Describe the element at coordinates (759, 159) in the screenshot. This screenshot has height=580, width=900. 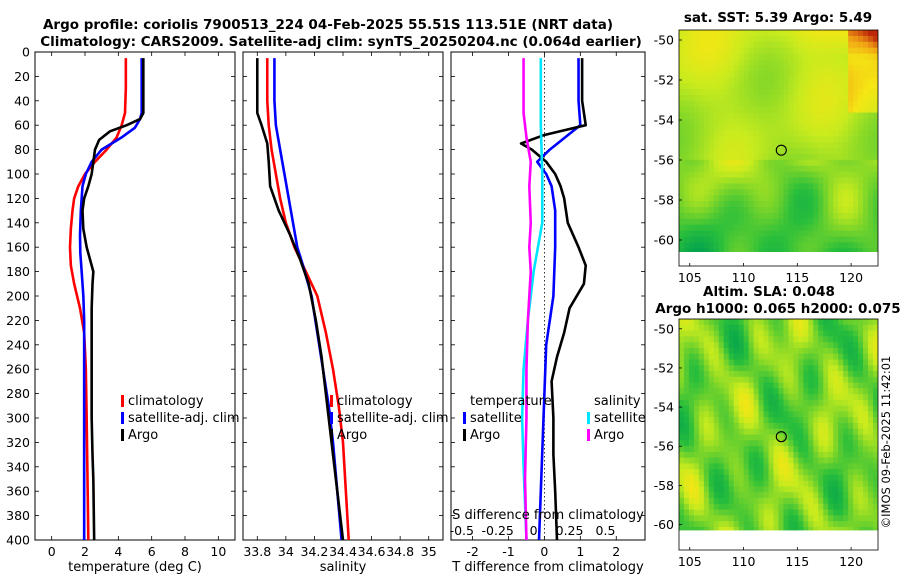
I see `sst-map-axes: 105 110 115 120-50-52-54-56-58-60` at that location.